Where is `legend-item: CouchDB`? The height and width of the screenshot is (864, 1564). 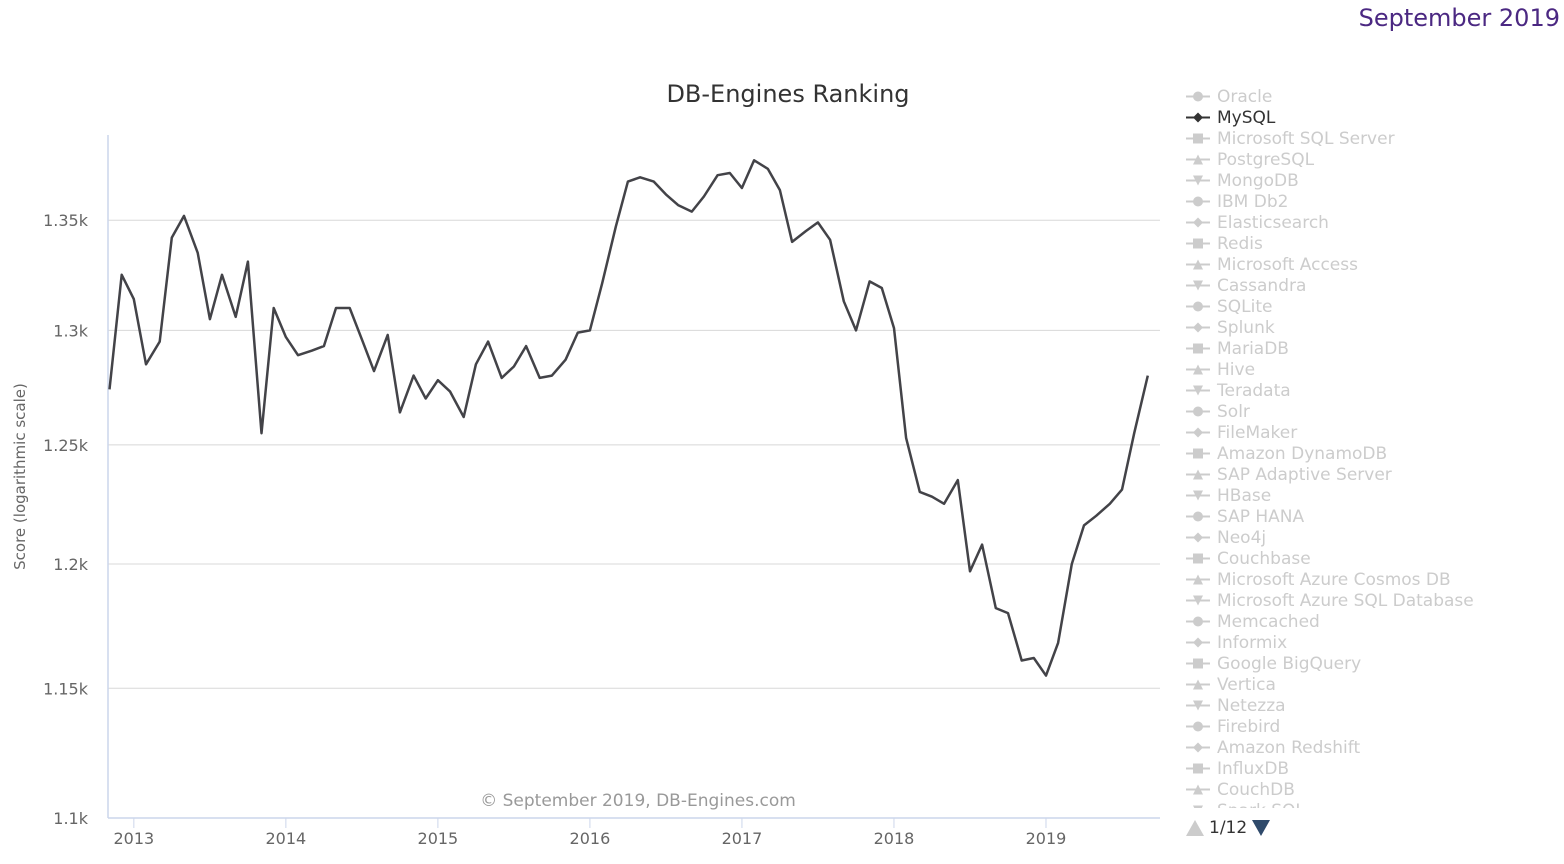 legend-item: CouchDB is located at coordinates (1374, 789).